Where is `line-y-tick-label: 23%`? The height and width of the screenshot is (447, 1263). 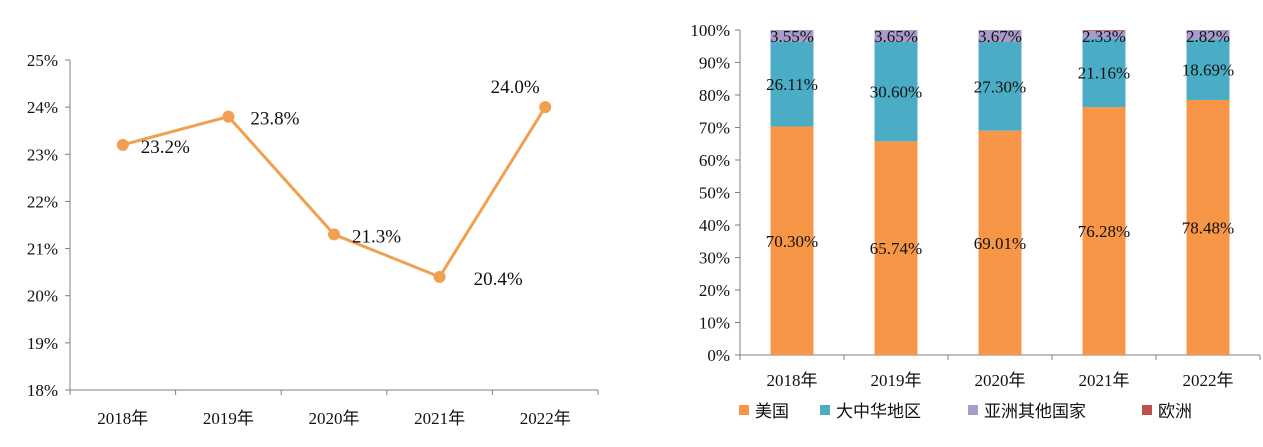
line-y-tick-label: 23% is located at coordinates (42, 154).